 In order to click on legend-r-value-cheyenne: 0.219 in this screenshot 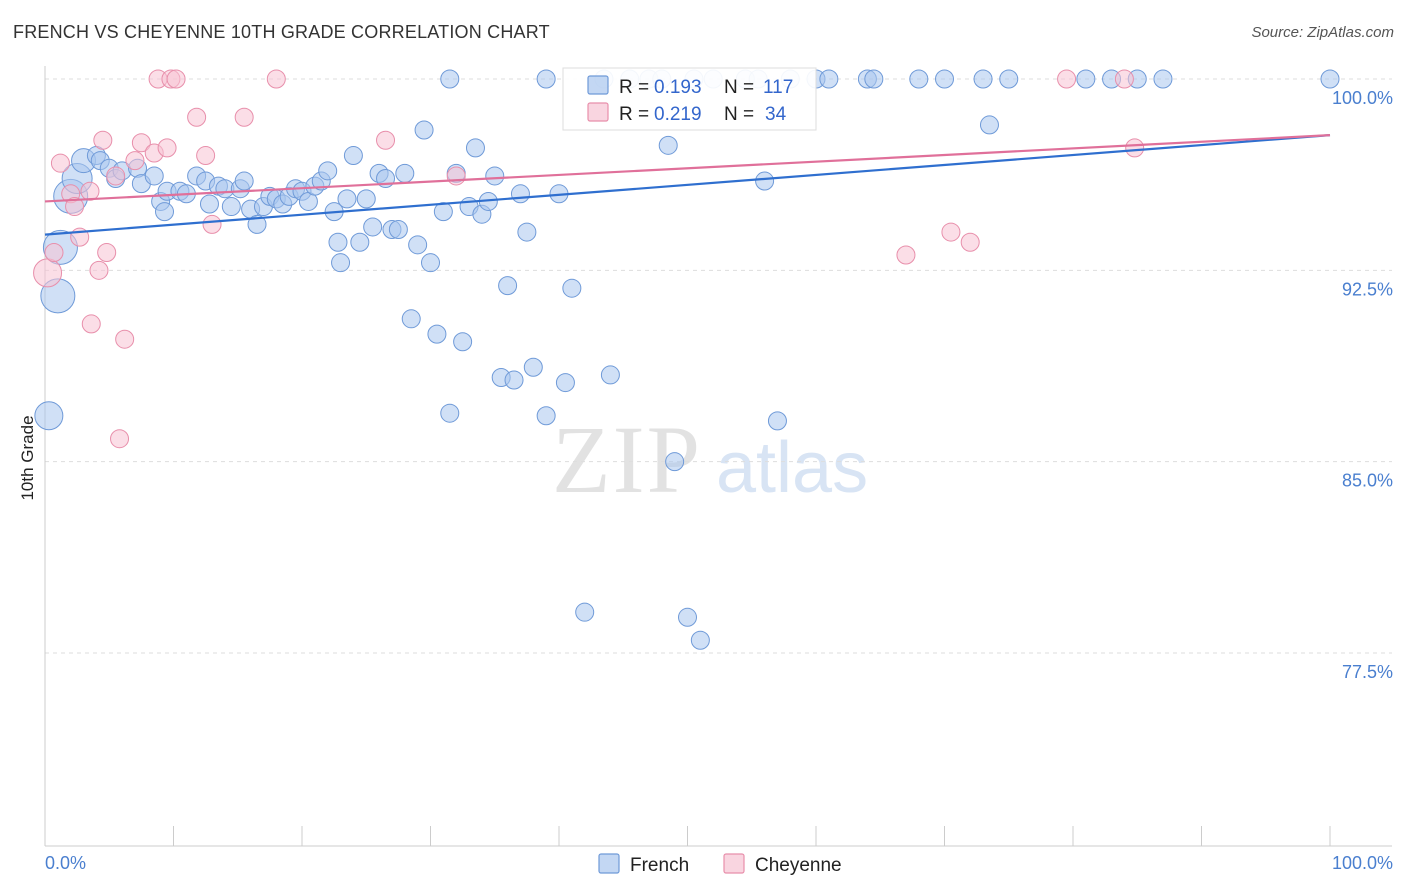, I will do `click(678, 114)`.